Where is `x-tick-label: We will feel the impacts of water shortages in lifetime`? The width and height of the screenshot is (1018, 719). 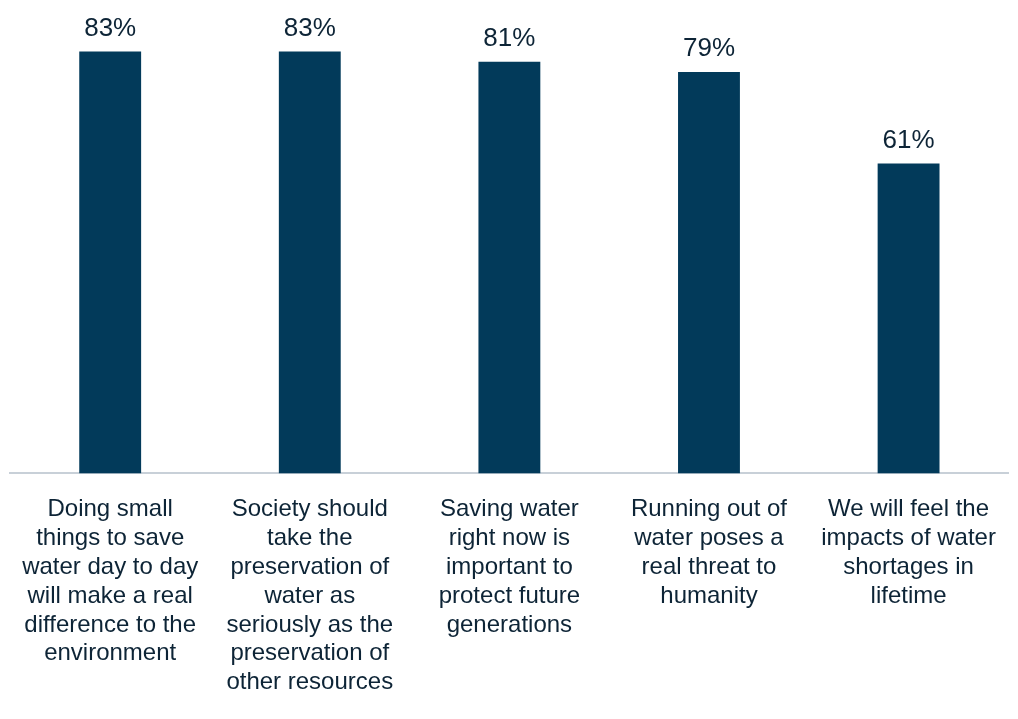
x-tick-label: We will feel the impacts of water shortages in lifetime is located at coordinates (908, 551).